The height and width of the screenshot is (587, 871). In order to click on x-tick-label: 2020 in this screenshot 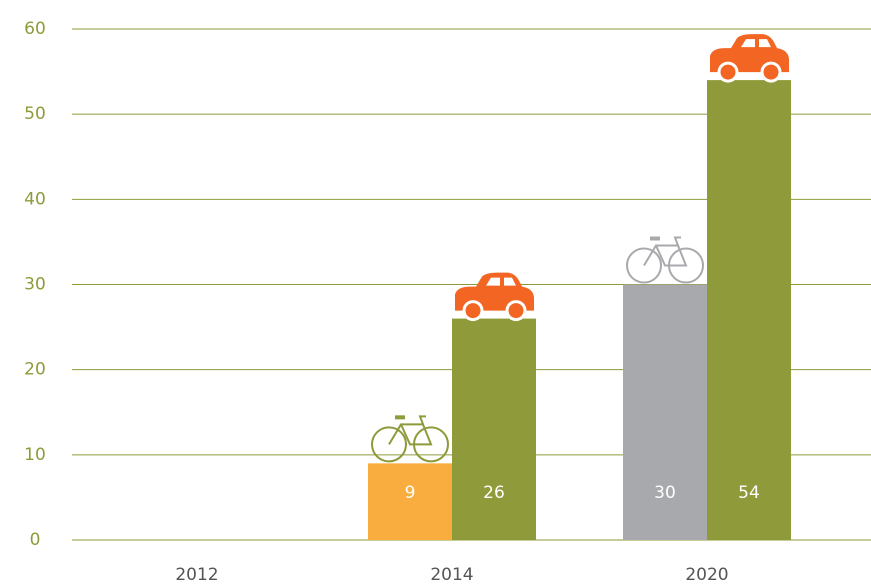, I will do `click(706, 574)`.